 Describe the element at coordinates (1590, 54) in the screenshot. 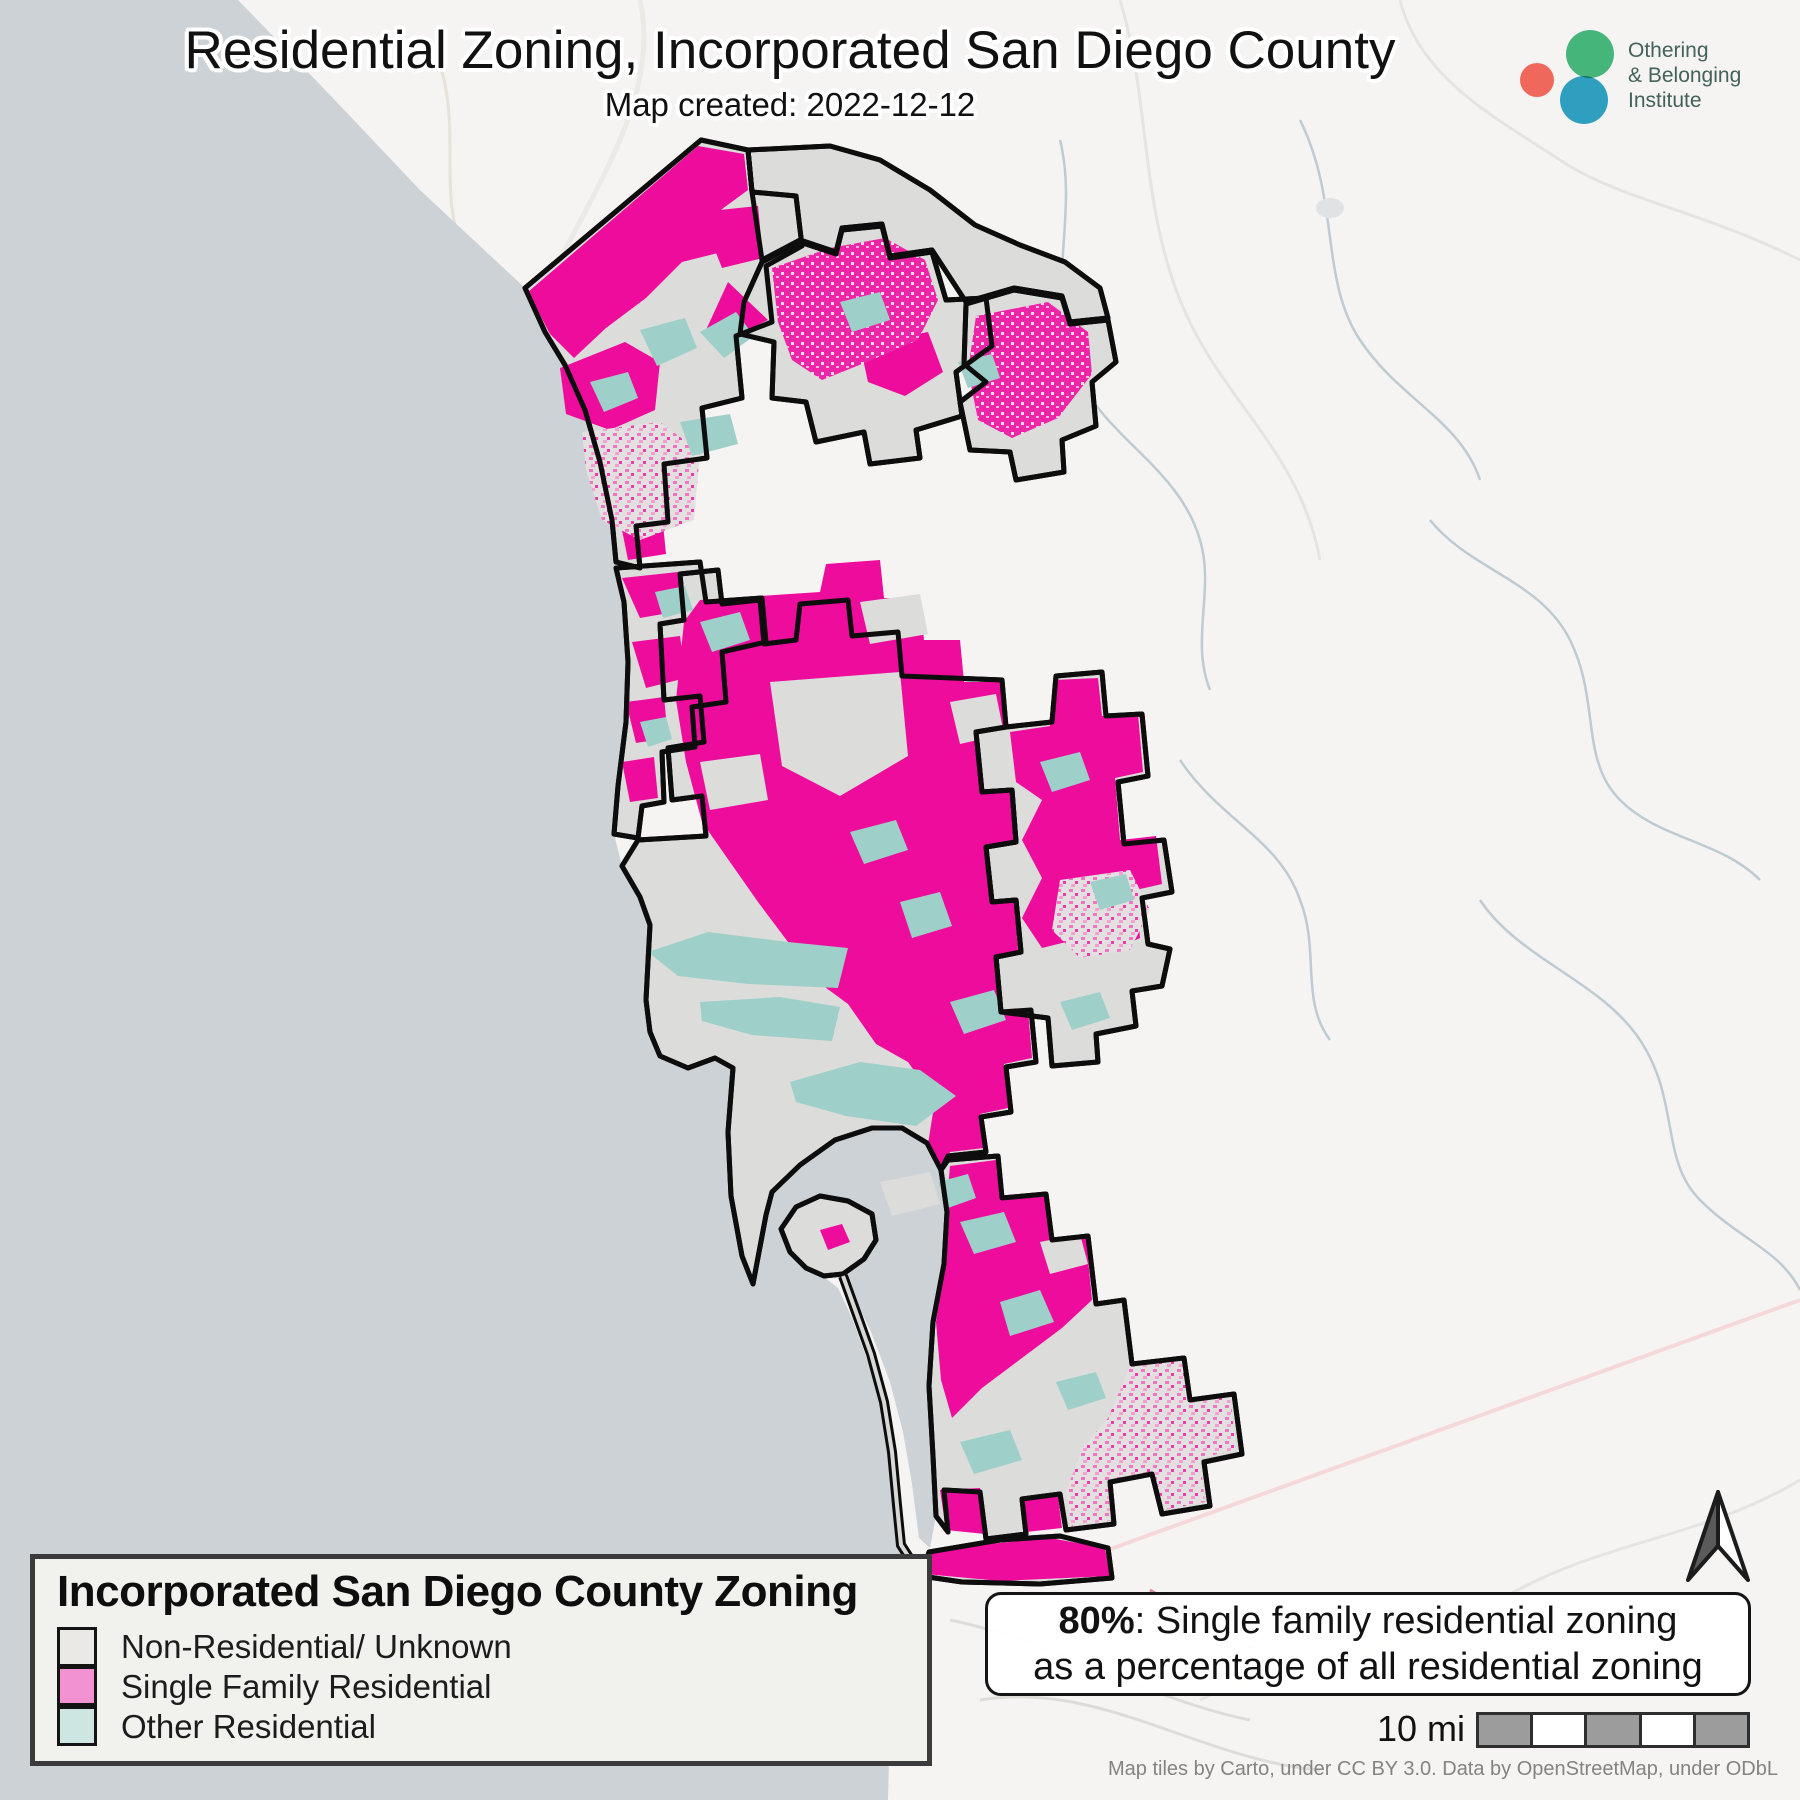

I see `logo-green-circle` at that location.